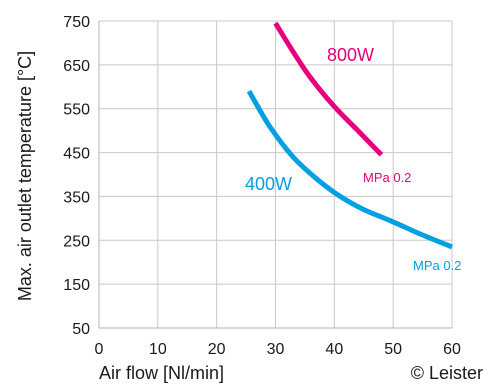 The image size is (488, 388). What do you see at coordinates (268, 184) in the screenshot?
I see `series-label-400w: 400W` at bounding box center [268, 184].